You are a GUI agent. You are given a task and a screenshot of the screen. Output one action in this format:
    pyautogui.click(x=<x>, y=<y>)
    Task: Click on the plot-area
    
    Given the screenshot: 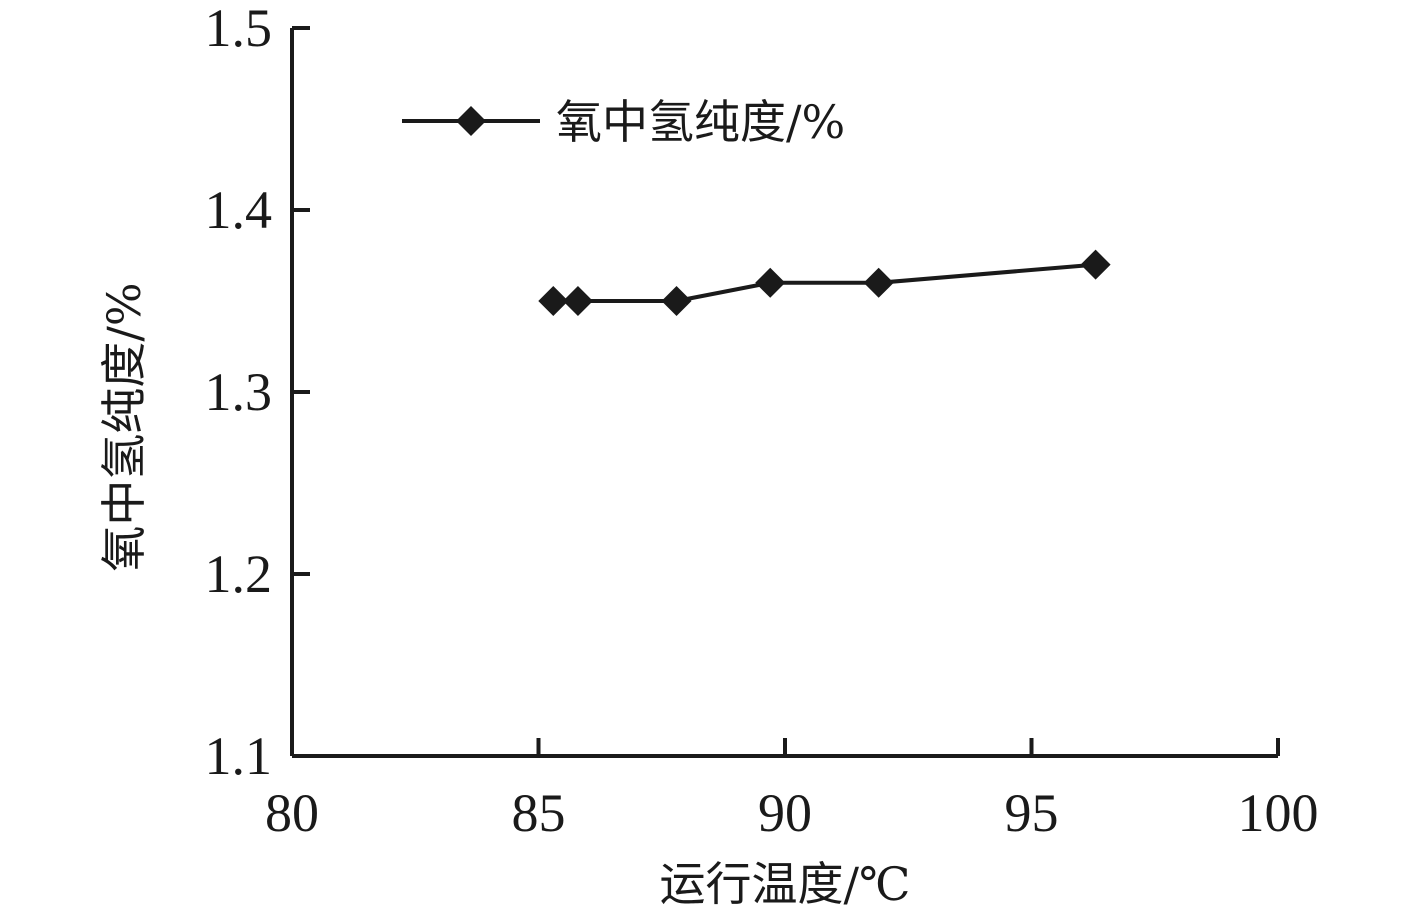 What is the action you would take?
    pyautogui.click(x=824, y=282)
    